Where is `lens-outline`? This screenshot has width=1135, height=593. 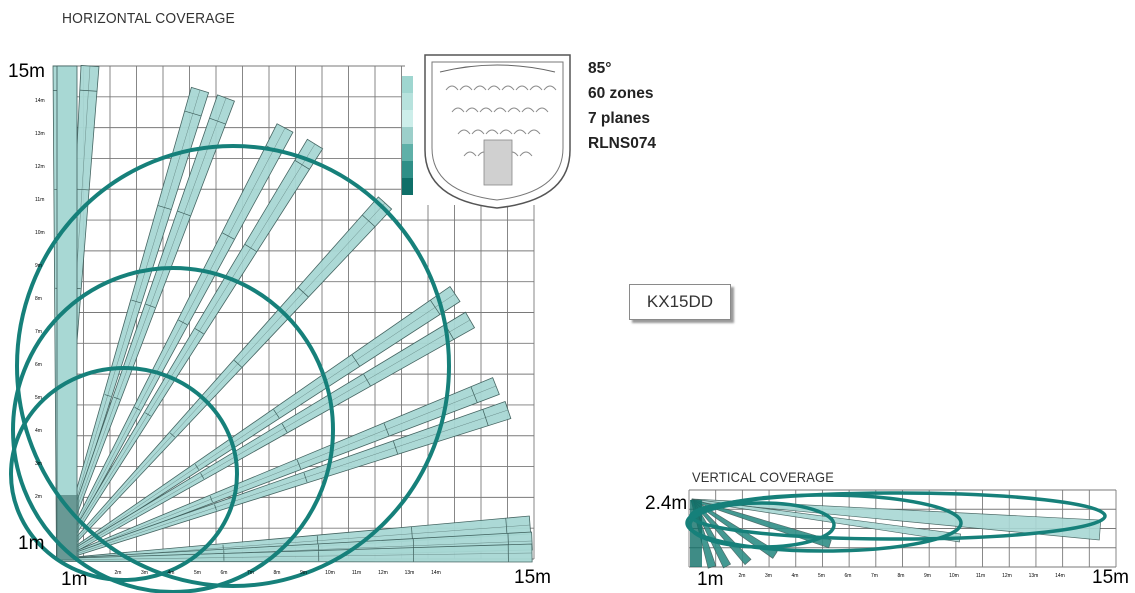 lens-outline is located at coordinates (497, 131).